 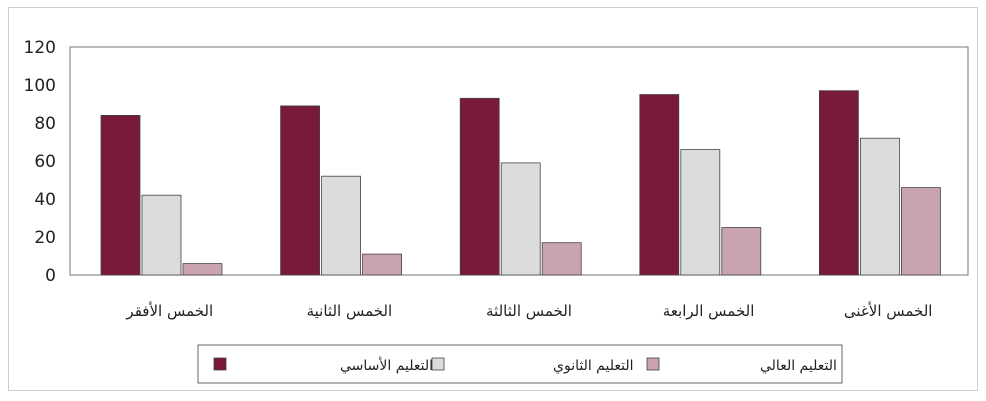 I want to click on y-tick-label: 40, so click(x=45, y=200).